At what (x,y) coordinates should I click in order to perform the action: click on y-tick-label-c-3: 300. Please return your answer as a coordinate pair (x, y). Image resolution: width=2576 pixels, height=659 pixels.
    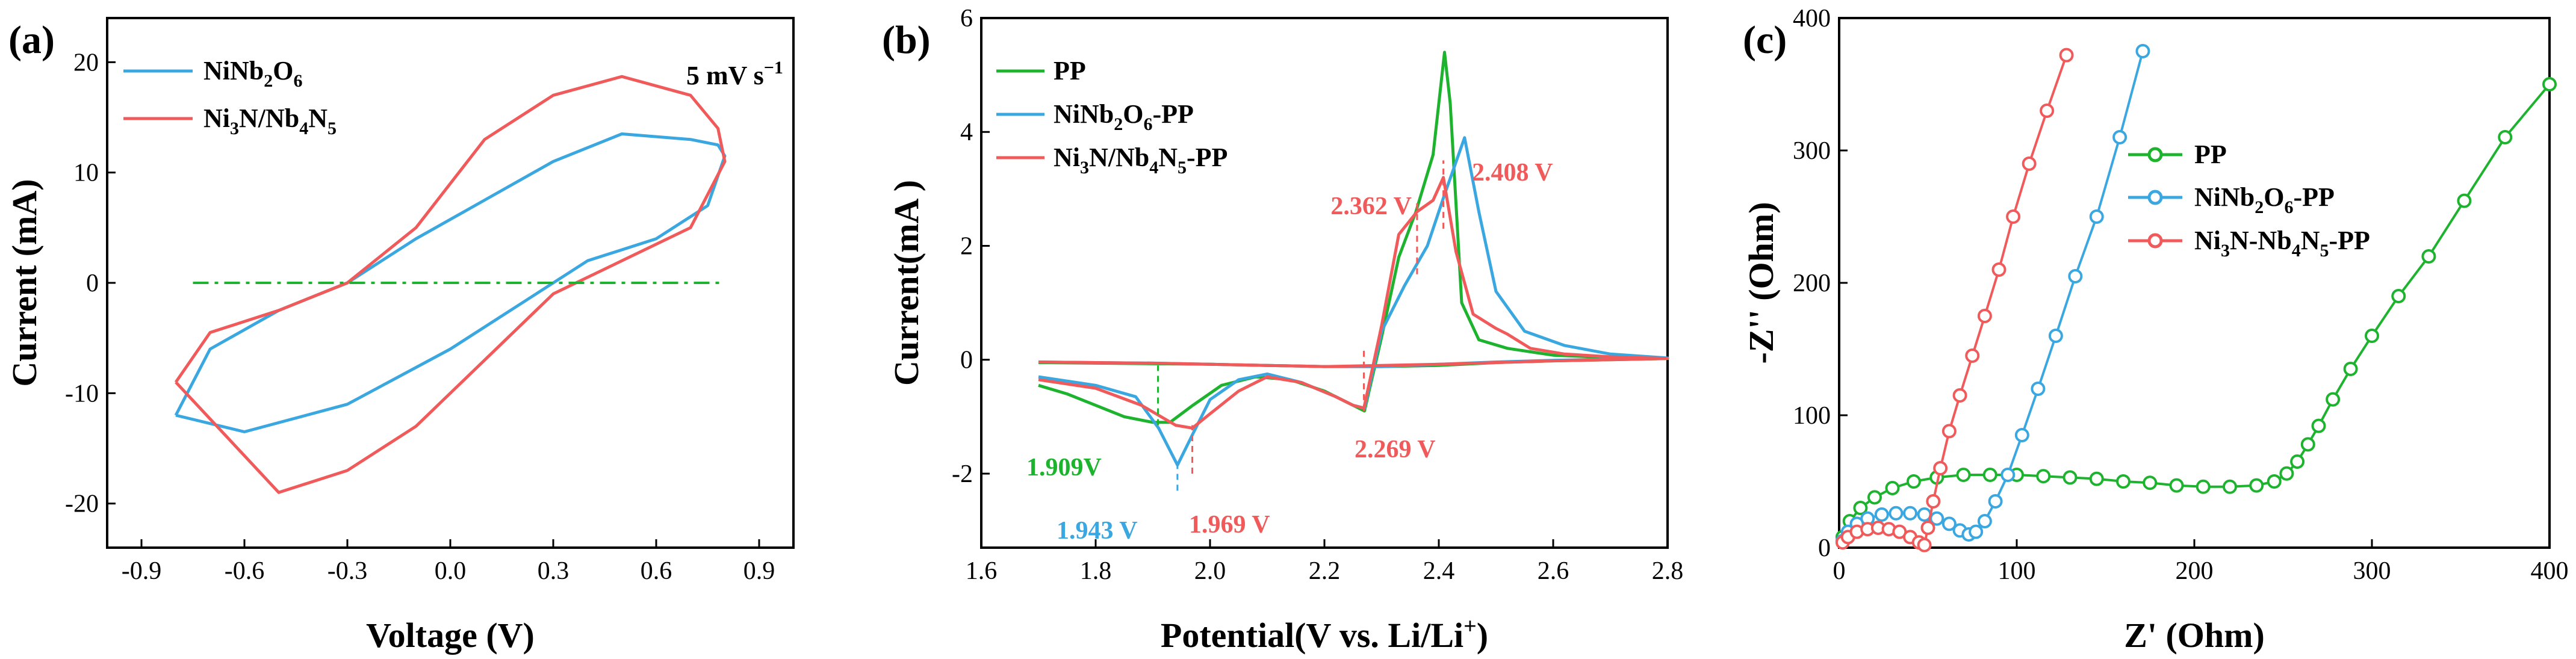
    Looking at the image, I should click on (1812, 151).